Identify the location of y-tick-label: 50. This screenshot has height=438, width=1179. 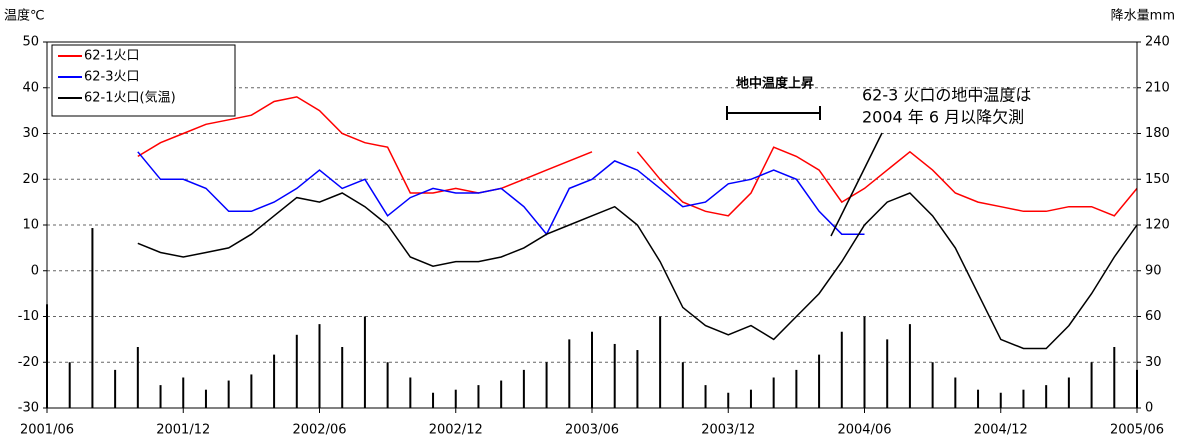
(30, 42).